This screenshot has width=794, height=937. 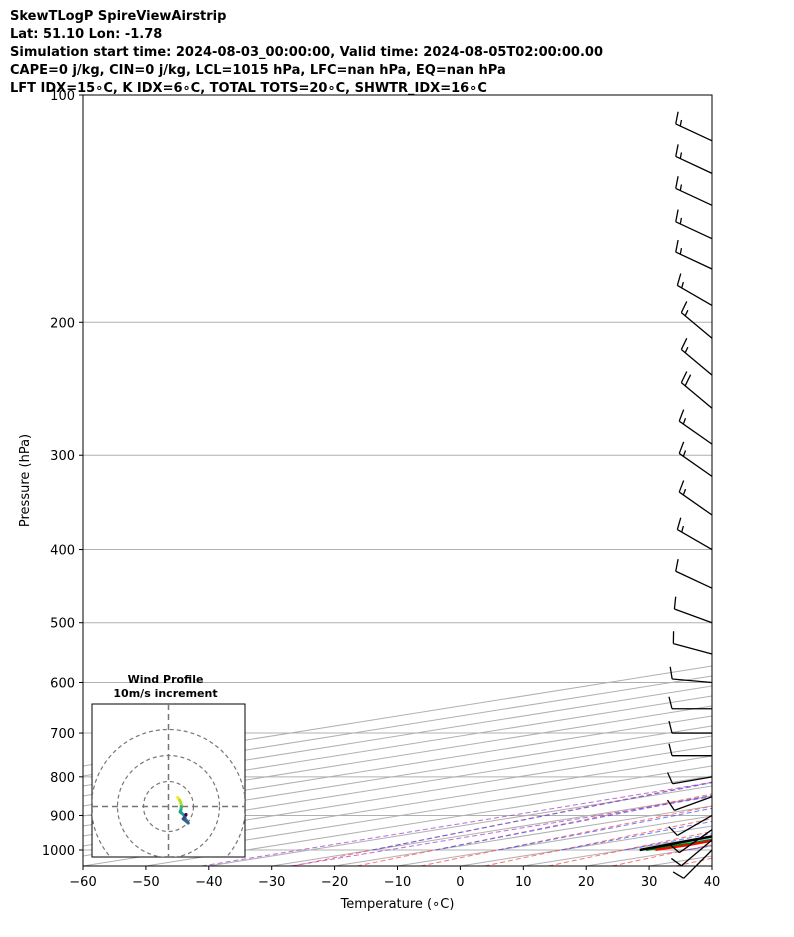 I want to click on isotherm-m20, so click(x=523, y=835).